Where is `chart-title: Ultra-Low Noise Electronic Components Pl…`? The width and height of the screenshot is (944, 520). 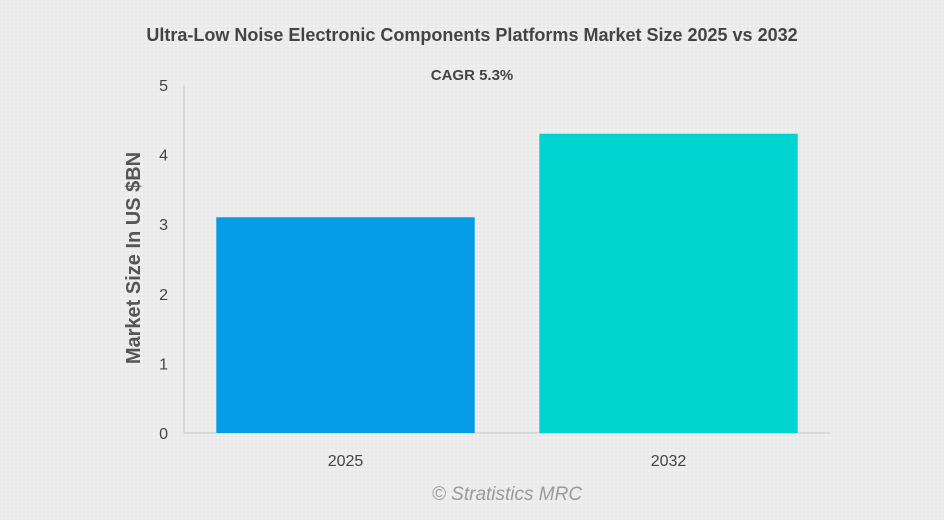 chart-title: Ultra-Low Noise Electronic Components Pl… is located at coordinates (471, 35).